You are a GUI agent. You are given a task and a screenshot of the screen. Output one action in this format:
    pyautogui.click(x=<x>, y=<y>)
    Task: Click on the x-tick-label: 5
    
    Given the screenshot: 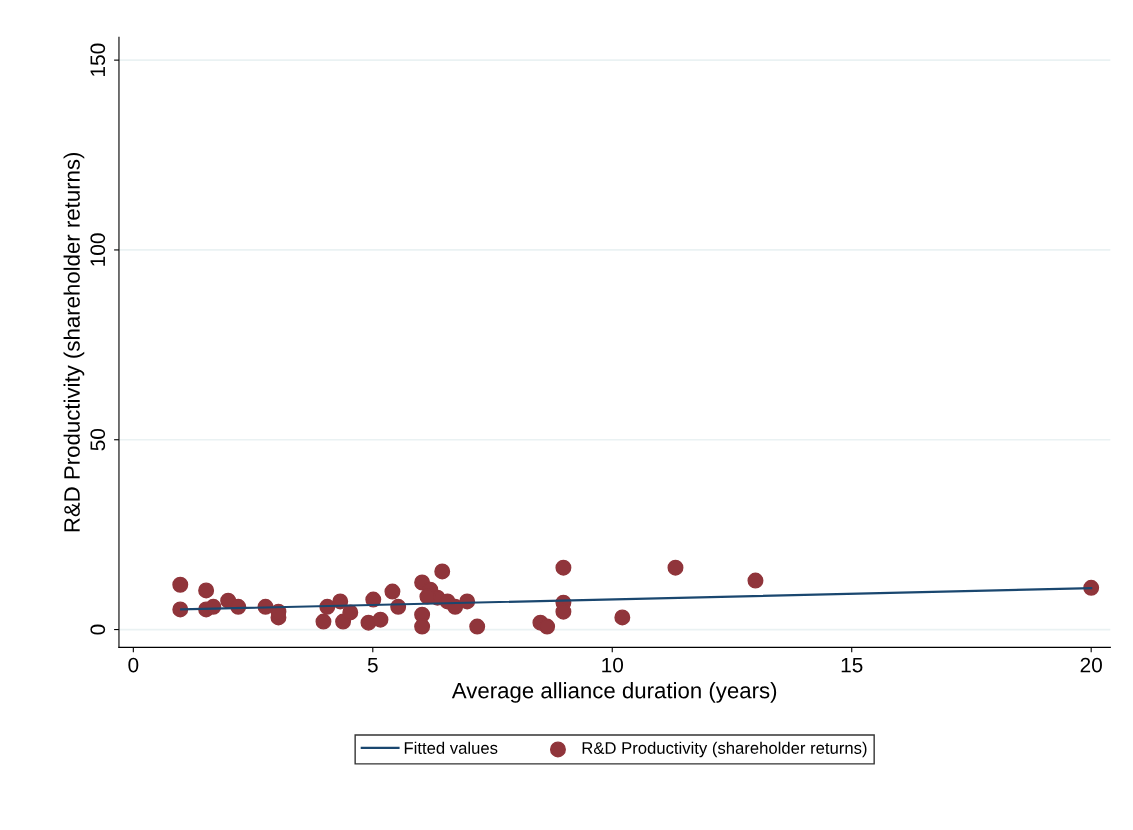 What is the action you would take?
    pyautogui.click(x=372, y=665)
    